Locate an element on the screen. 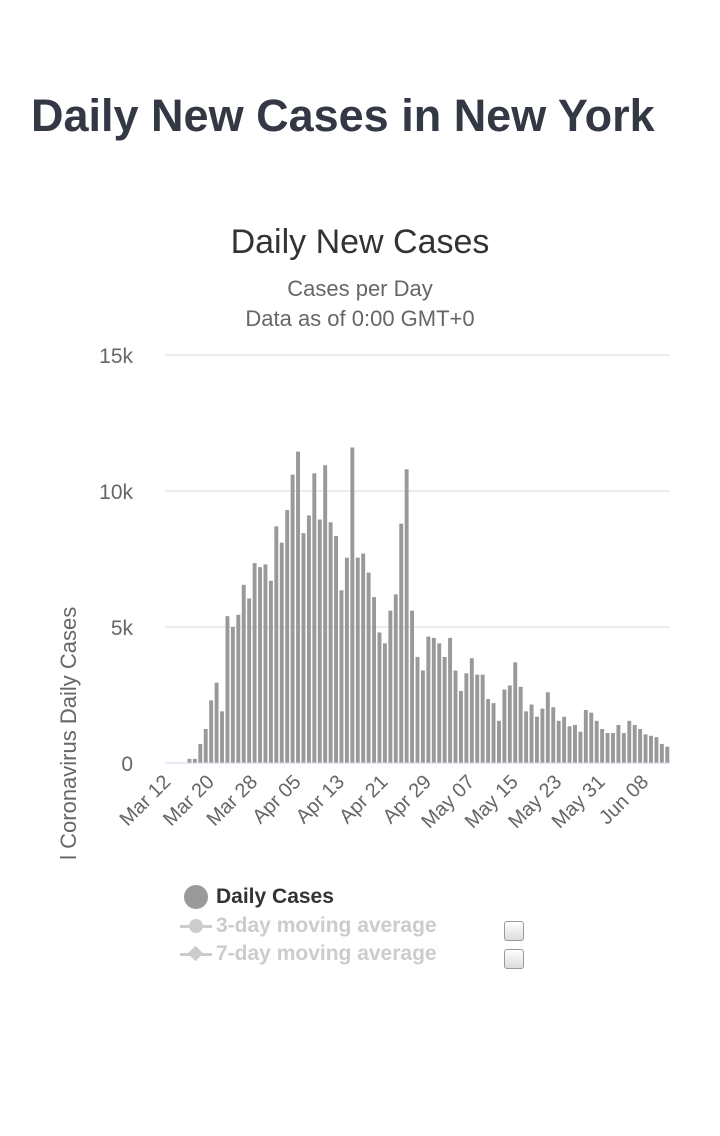  legend-item-3-day-average: 3-day moving average is located at coordinates (306, 926).